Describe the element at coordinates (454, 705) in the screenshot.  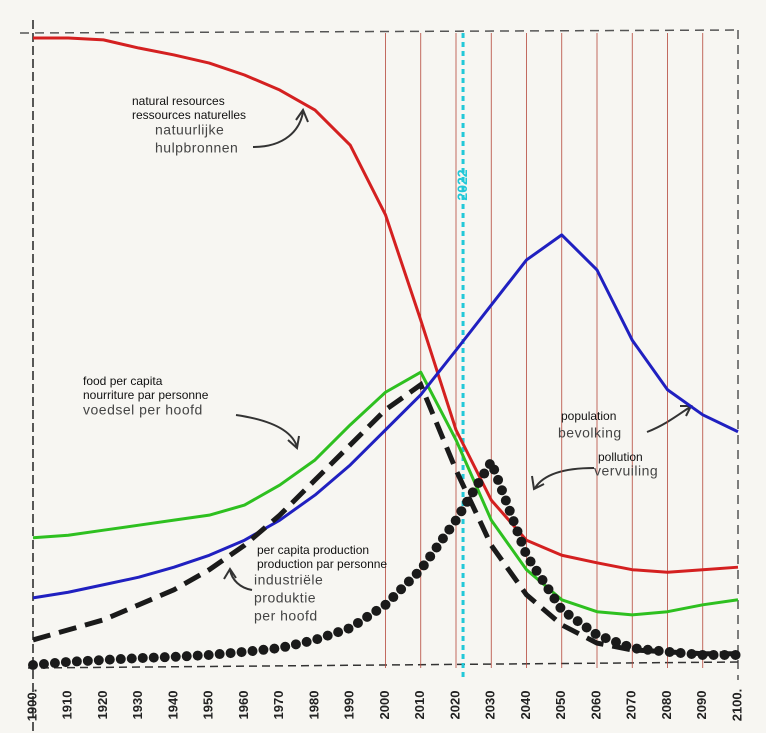
I see `x-tick-label: 2020` at that location.